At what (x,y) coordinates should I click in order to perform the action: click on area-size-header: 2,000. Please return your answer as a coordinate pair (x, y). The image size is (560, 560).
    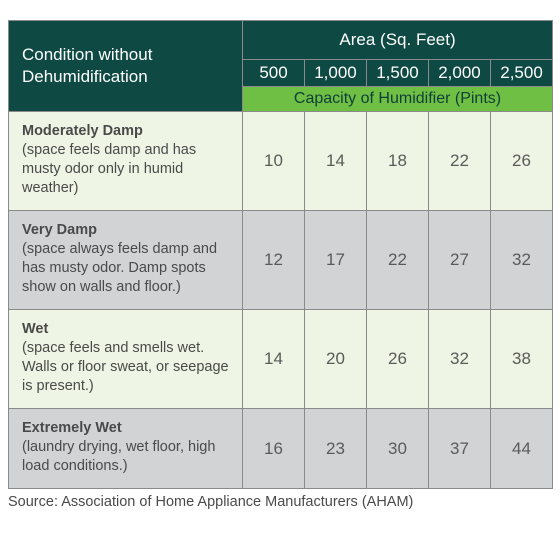
    Looking at the image, I should click on (459, 73).